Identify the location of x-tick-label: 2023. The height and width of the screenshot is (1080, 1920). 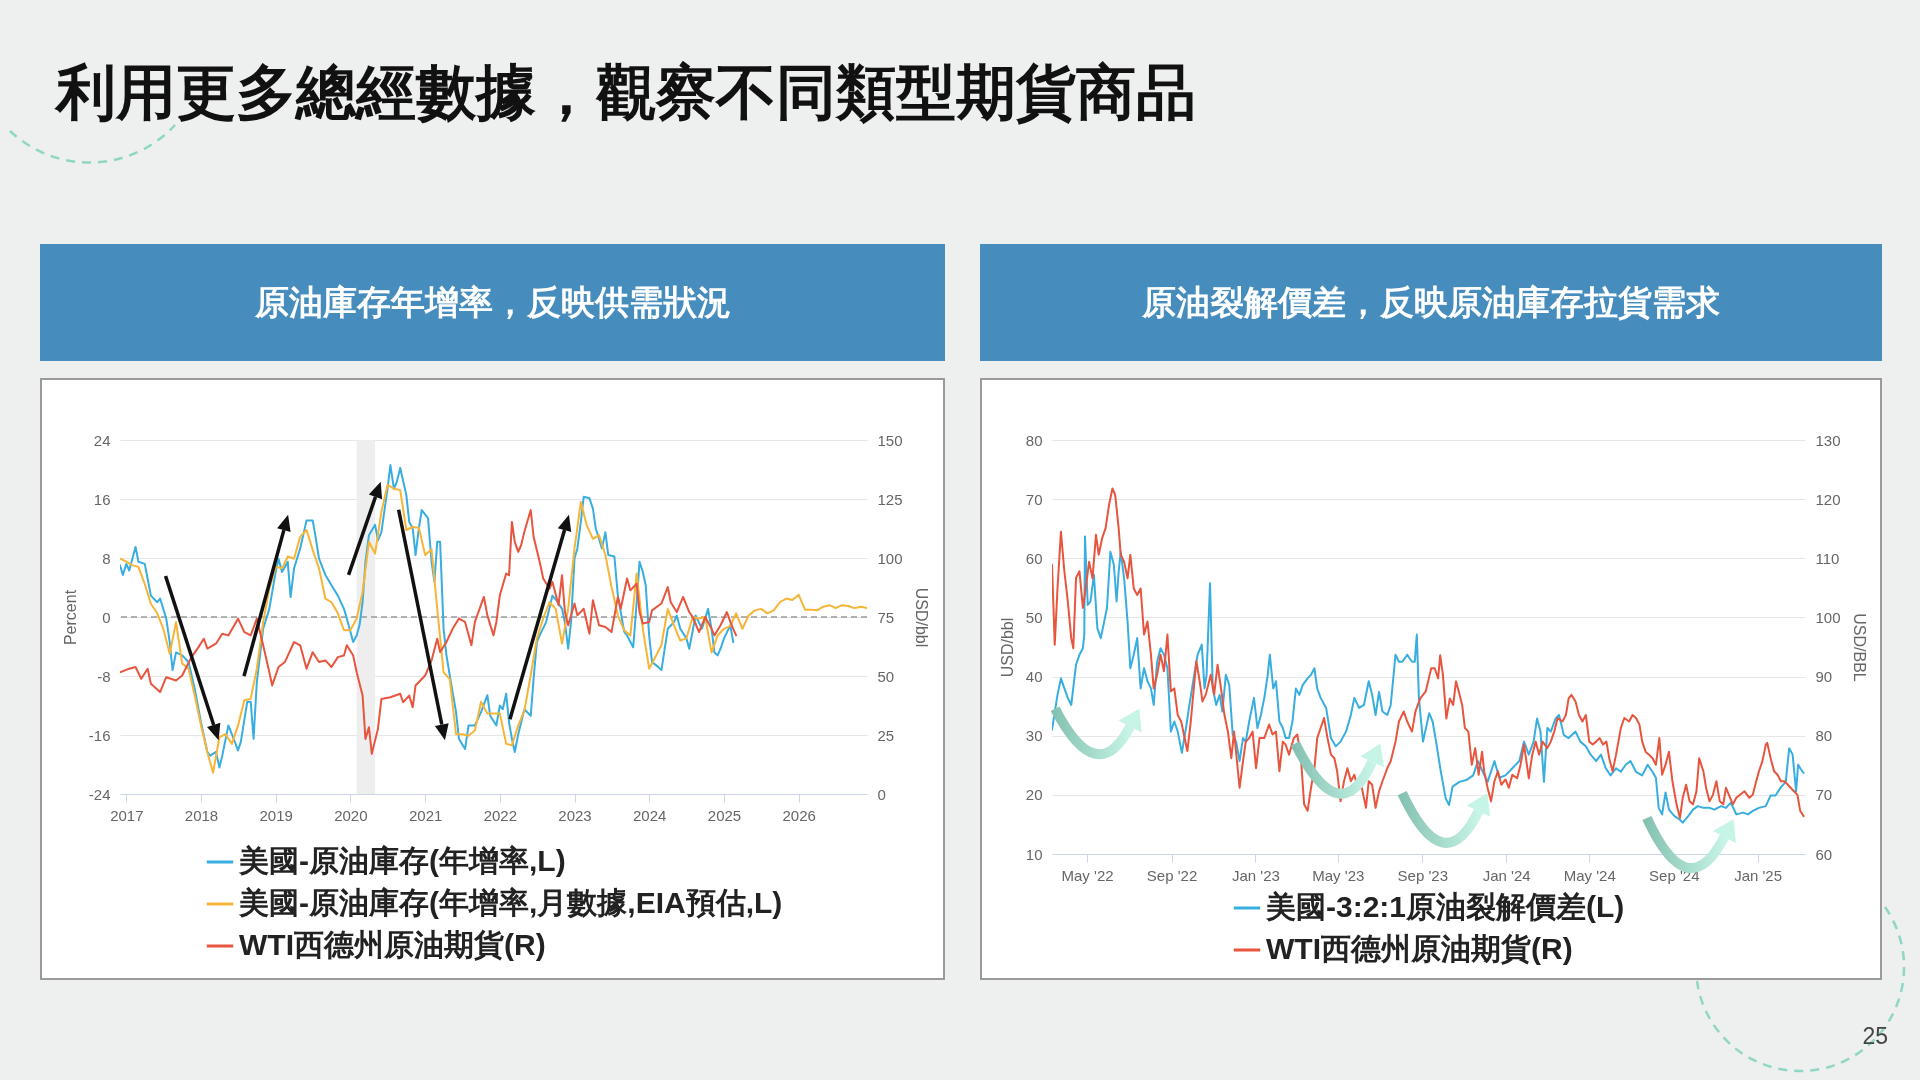
(575, 815).